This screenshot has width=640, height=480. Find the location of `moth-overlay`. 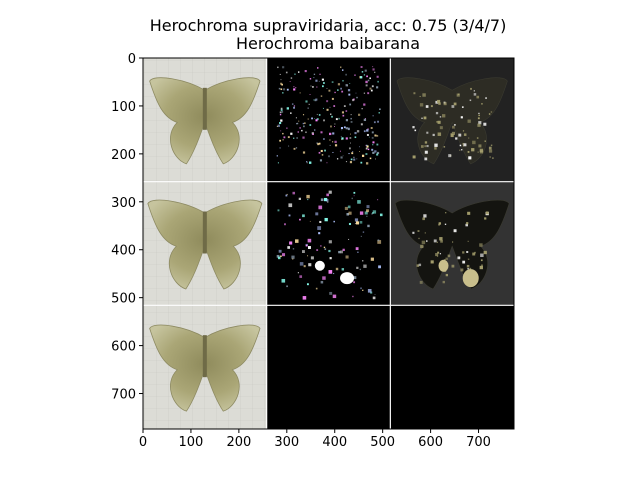

moth-overlay is located at coordinates (452, 121).